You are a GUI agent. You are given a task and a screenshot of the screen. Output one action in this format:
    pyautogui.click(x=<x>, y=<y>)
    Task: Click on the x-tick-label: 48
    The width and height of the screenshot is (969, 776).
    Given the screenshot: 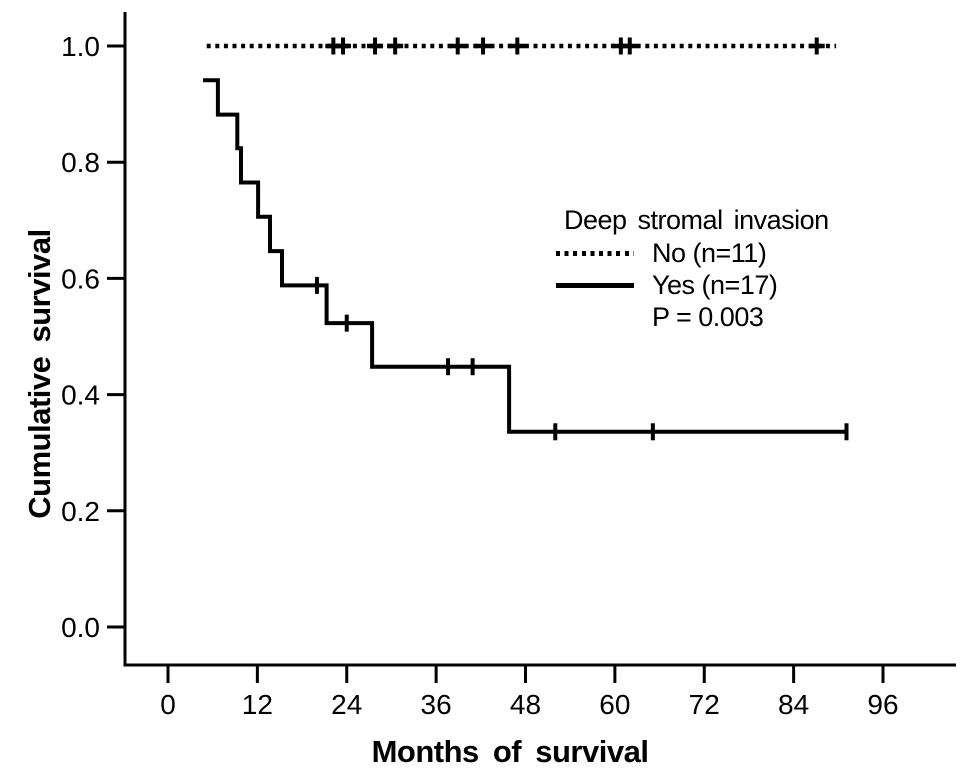 What is the action you would take?
    pyautogui.click(x=525, y=704)
    